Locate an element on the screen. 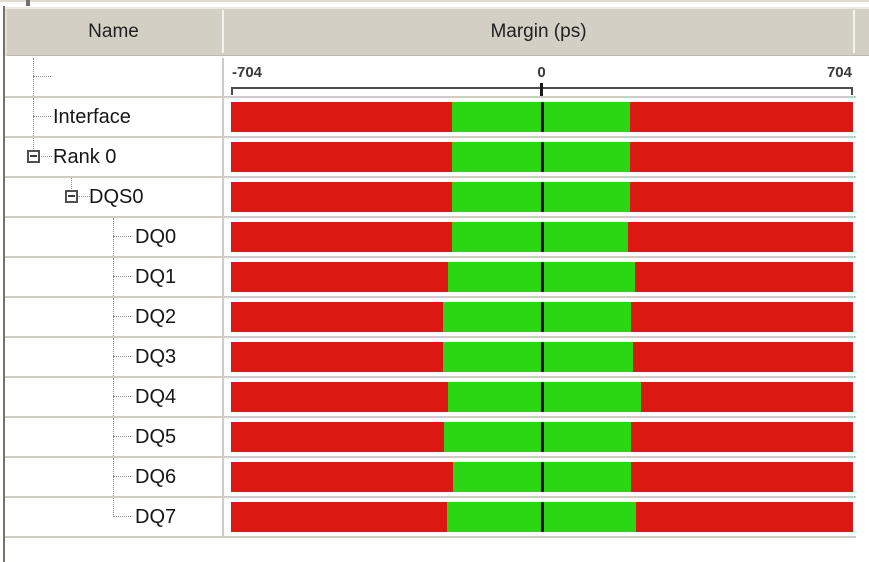 This screenshot has width=869, height=562. table-header: Name Margin (ps) is located at coordinates (437, 31).